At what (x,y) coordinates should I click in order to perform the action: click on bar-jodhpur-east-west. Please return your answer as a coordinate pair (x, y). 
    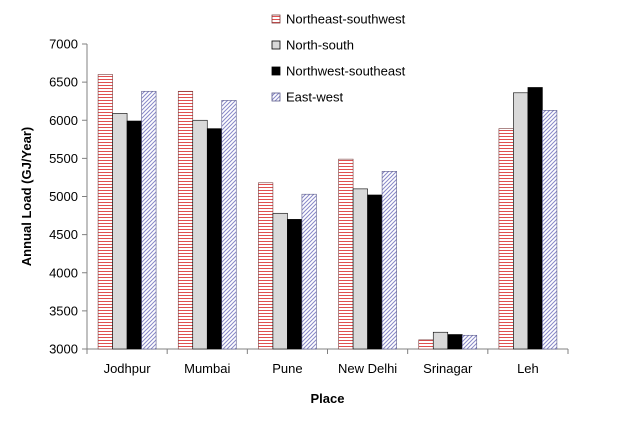
    Looking at the image, I should click on (149, 220).